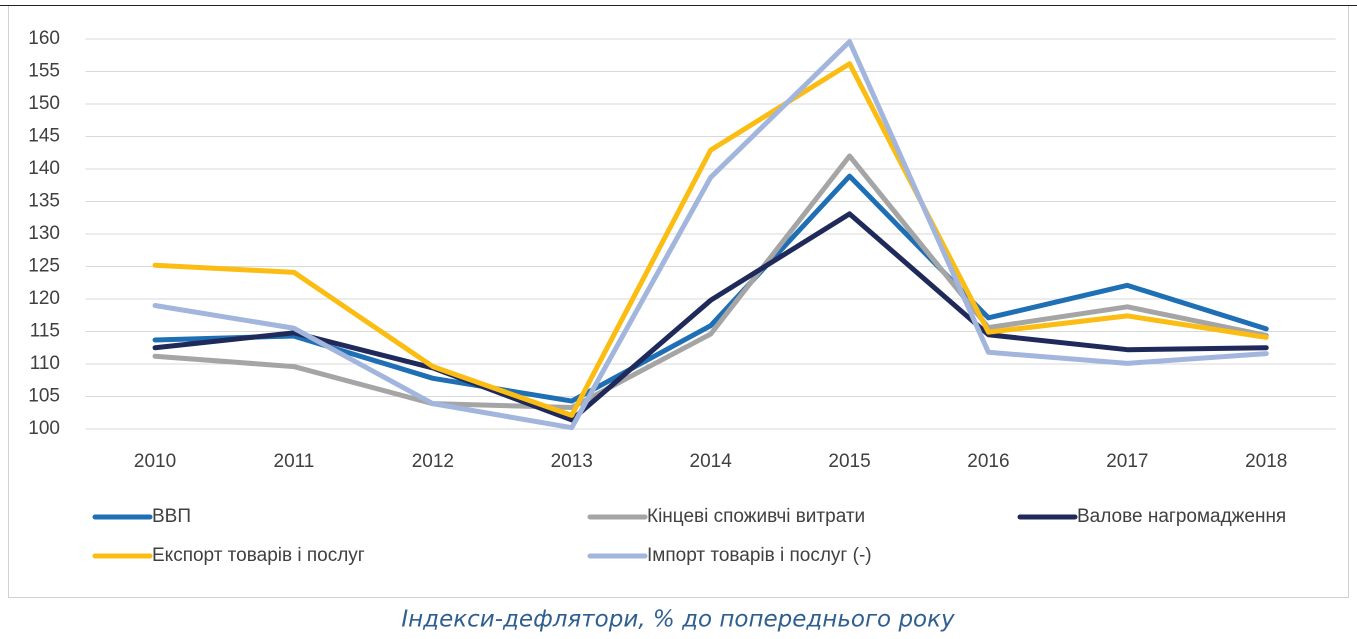 This screenshot has height=639, width=1357. Describe the element at coordinates (433, 461) in the screenshot. I see `x-tick-label: 2012` at that location.